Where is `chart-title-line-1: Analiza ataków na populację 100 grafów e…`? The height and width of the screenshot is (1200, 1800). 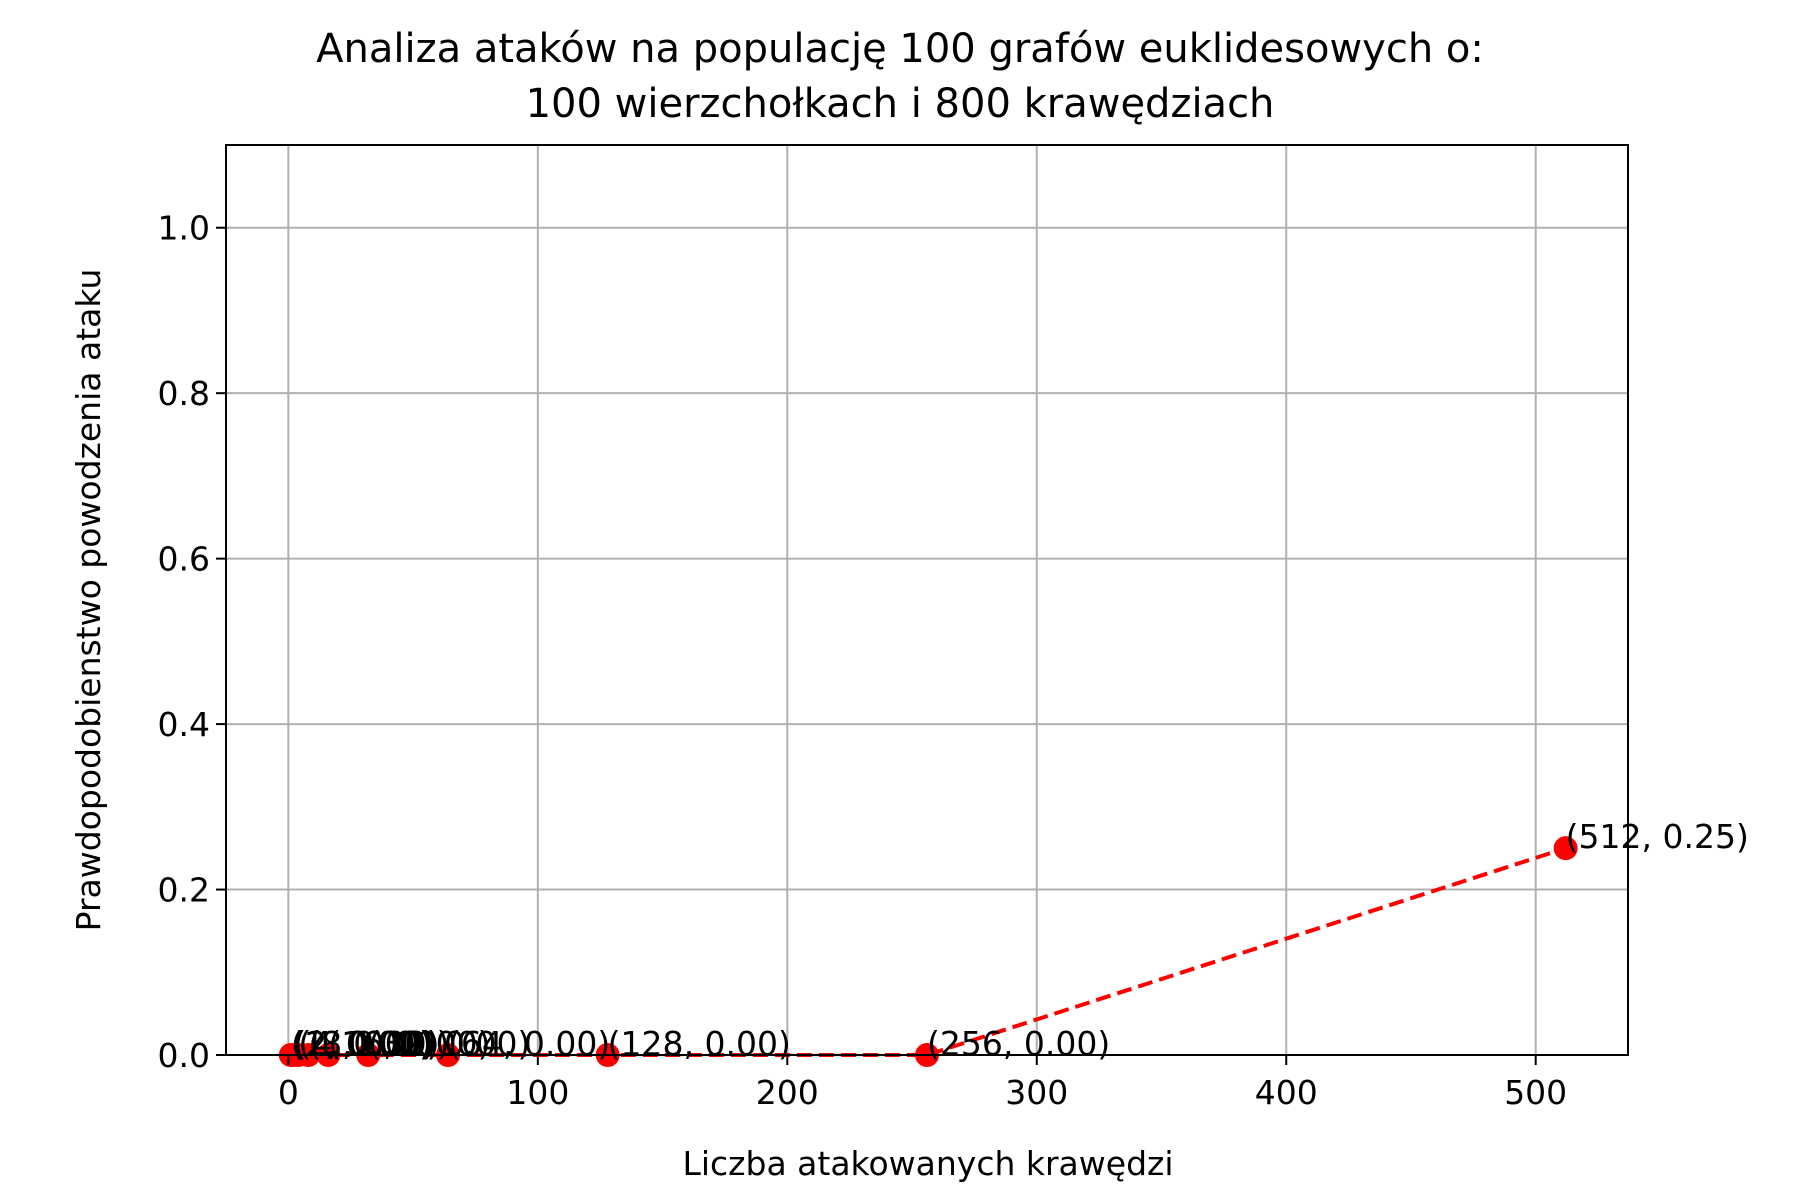 chart-title-line-1: Analiza ataków na populację 100 grafów e… is located at coordinates (900, 49).